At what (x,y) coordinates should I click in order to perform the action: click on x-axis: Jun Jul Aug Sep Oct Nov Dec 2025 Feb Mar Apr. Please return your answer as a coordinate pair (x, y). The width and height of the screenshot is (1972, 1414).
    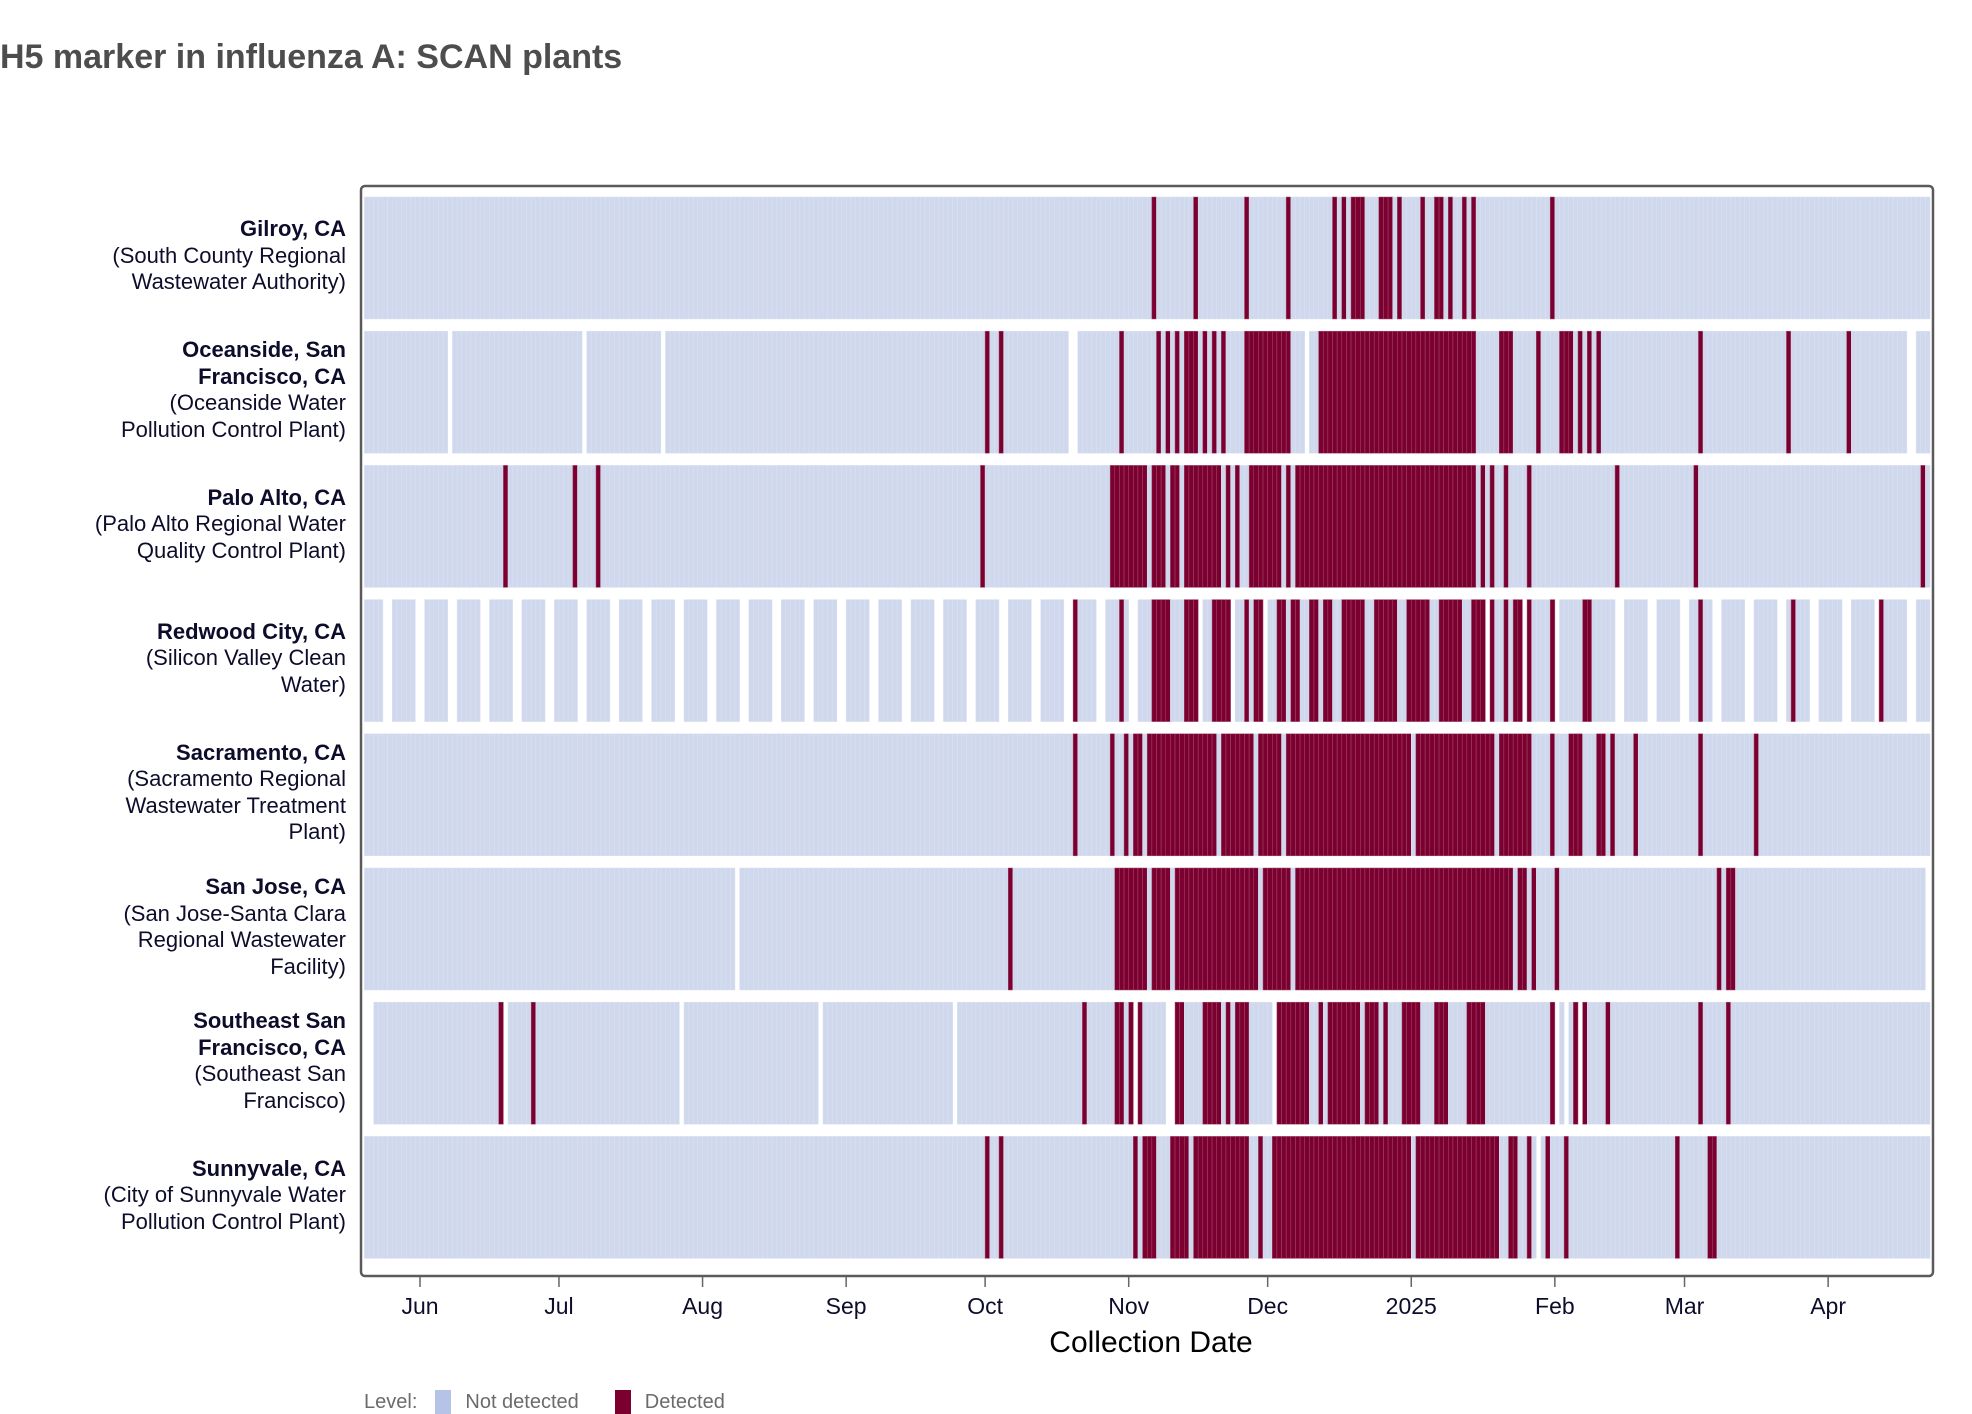
    Looking at the image, I should click on (1123, 1298).